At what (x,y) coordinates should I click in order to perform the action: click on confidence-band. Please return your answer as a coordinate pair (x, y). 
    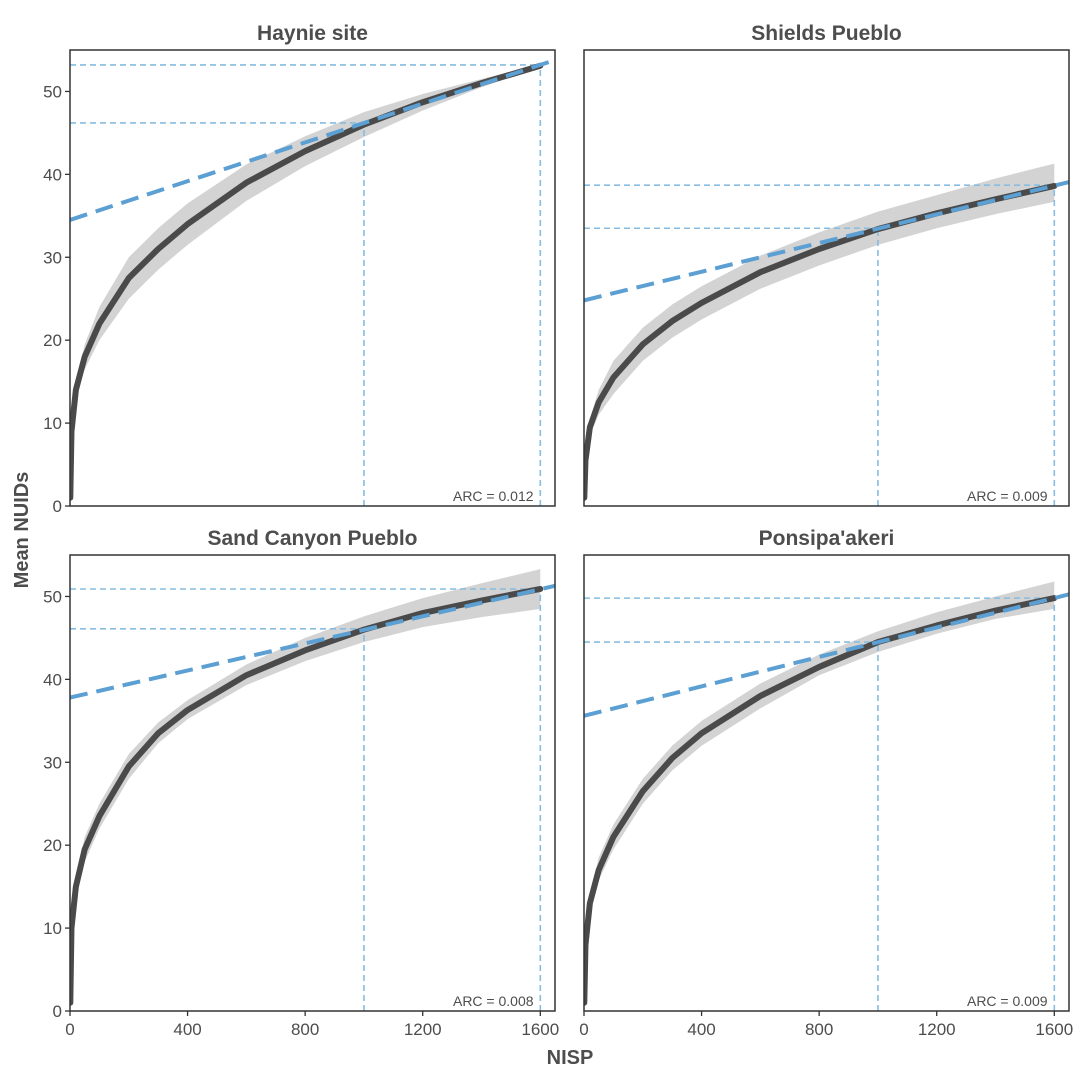
    Looking at the image, I should click on (819, 330).